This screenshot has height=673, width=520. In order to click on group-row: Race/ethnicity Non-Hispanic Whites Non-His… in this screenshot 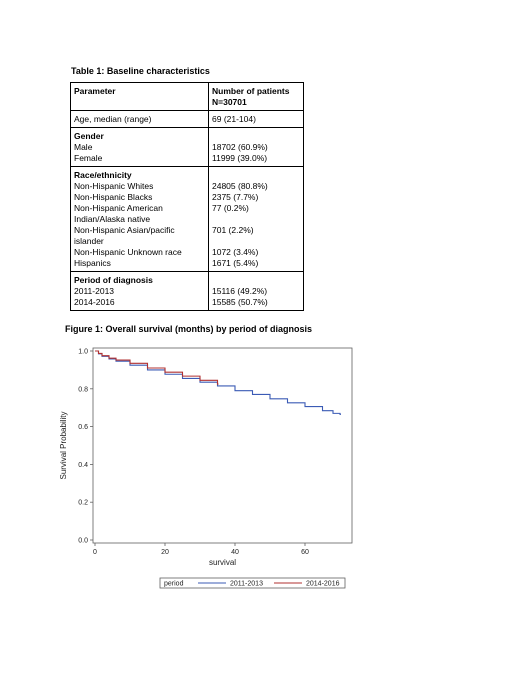, I will do `click(187, 219)`.